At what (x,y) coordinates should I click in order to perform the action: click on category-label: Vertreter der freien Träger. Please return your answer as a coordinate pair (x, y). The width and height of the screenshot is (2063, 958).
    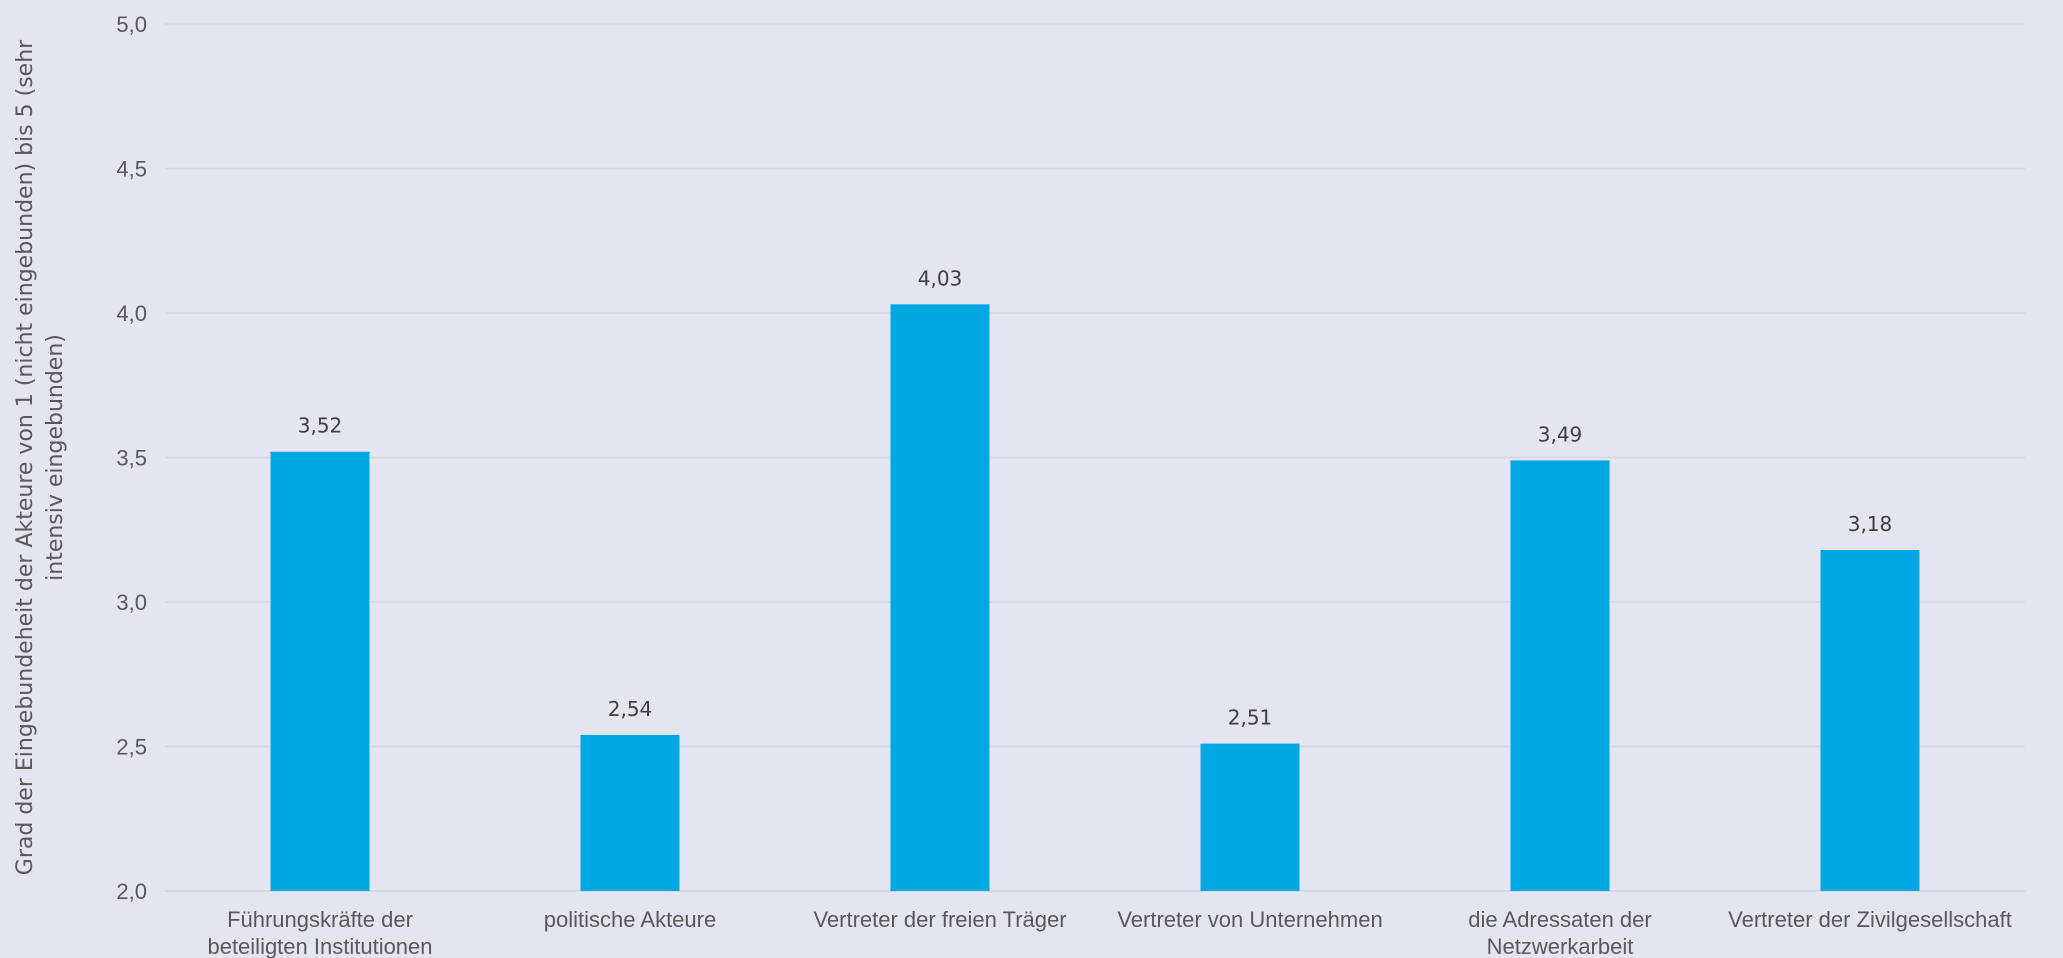
    Looking at the image, I should click on (939, 919).